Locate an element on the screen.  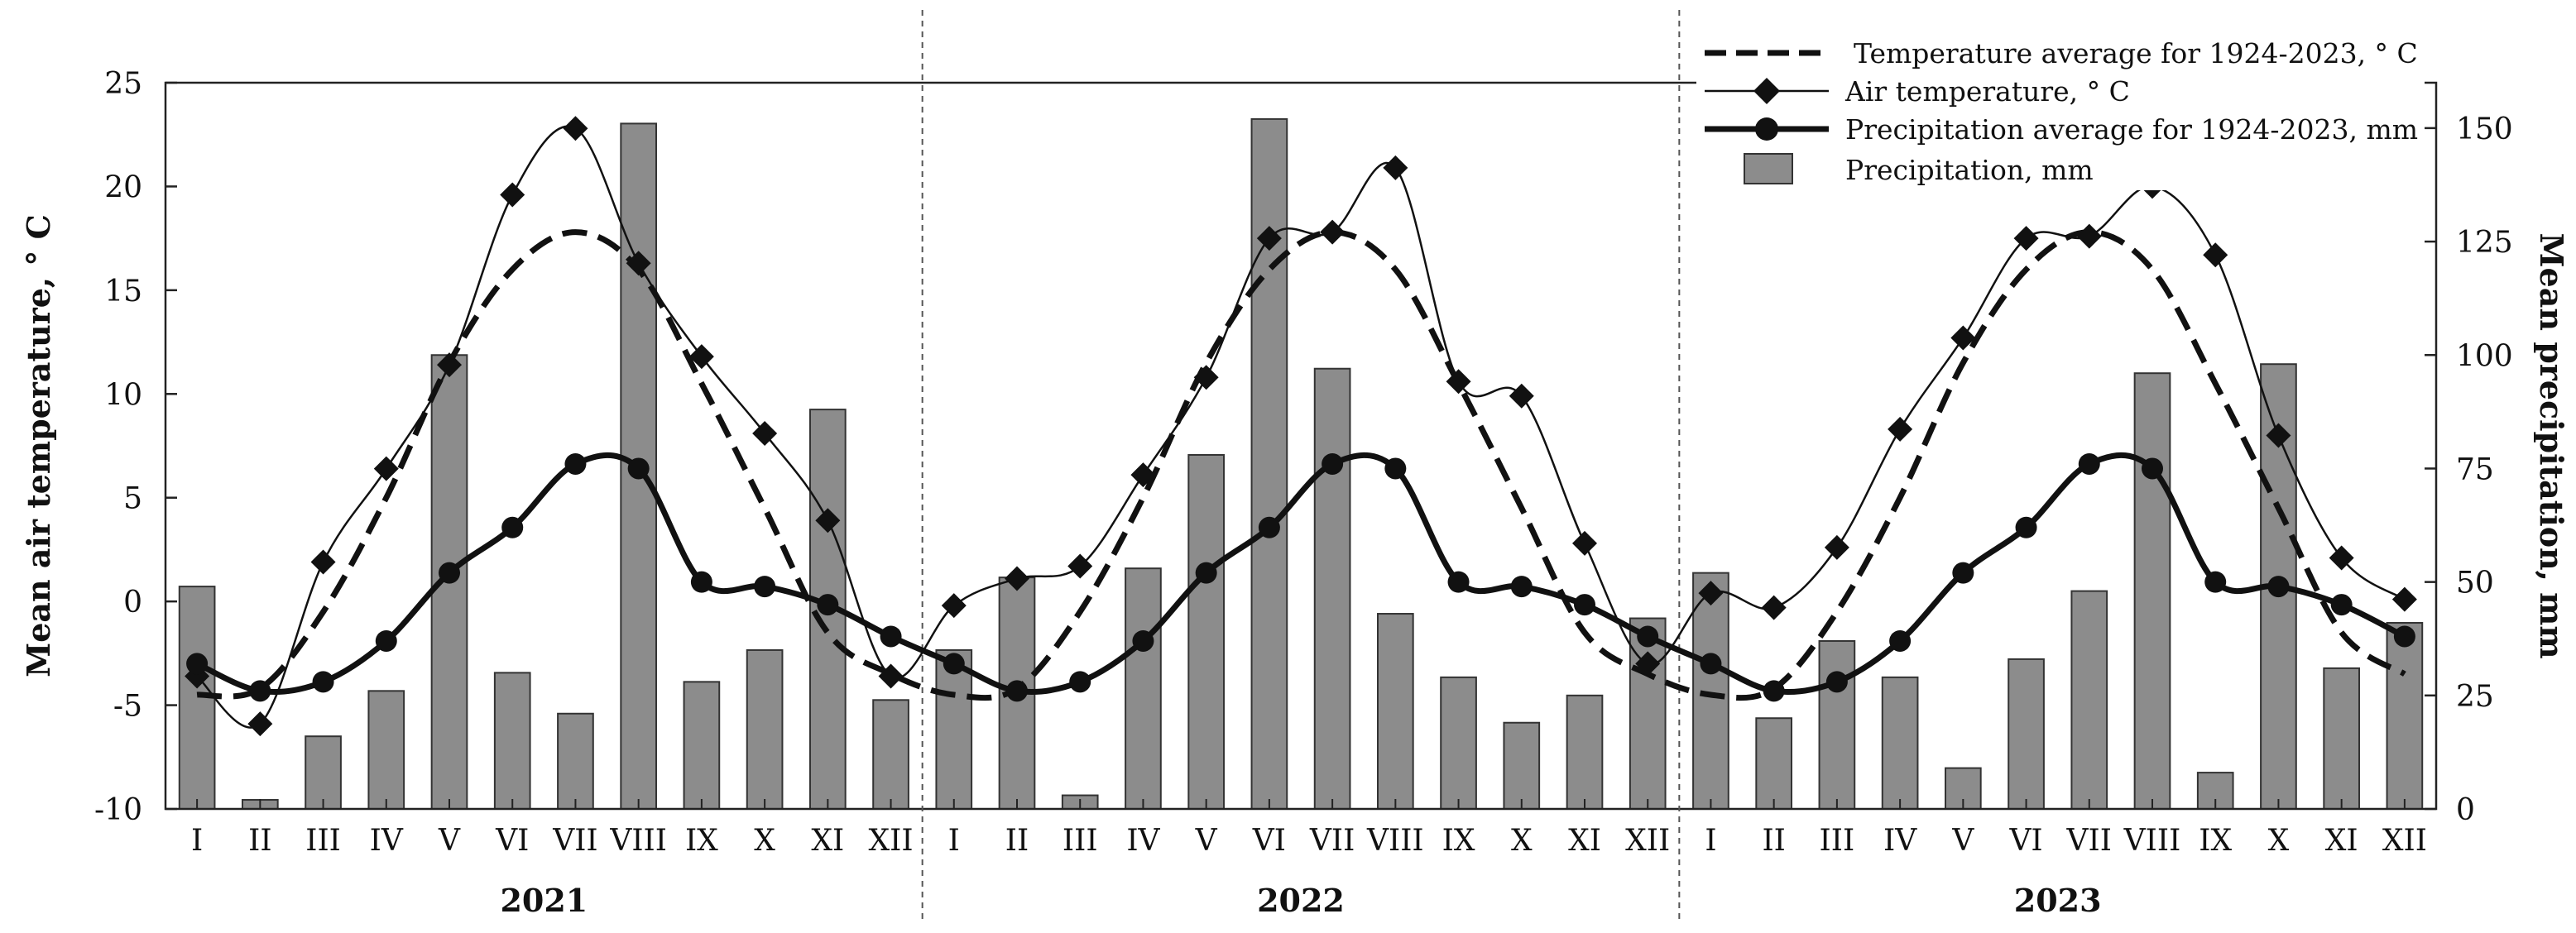
legend-key-circle-marker is located at coordinates (1767, 129).